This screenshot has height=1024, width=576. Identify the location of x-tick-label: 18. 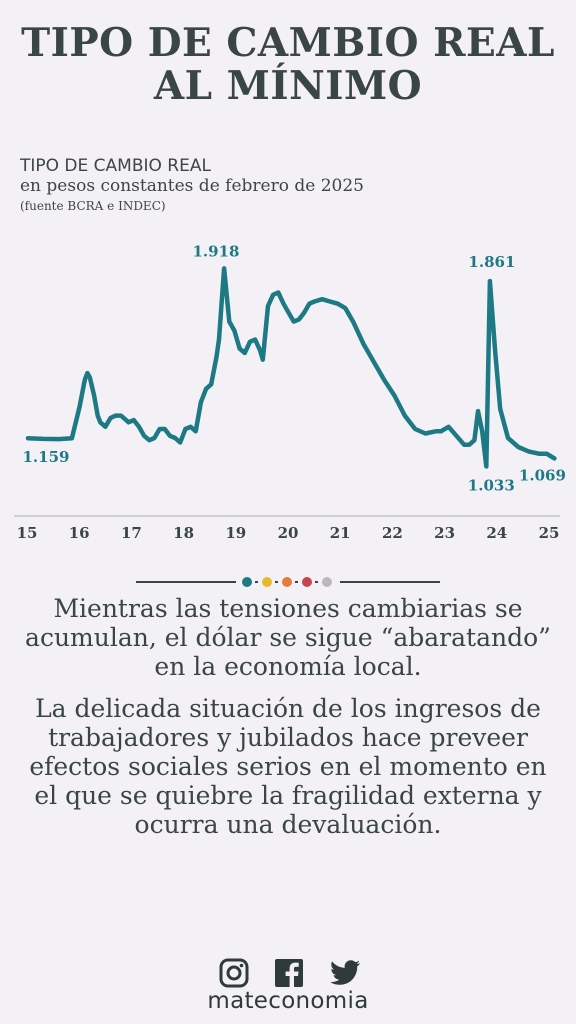
(183, 533).